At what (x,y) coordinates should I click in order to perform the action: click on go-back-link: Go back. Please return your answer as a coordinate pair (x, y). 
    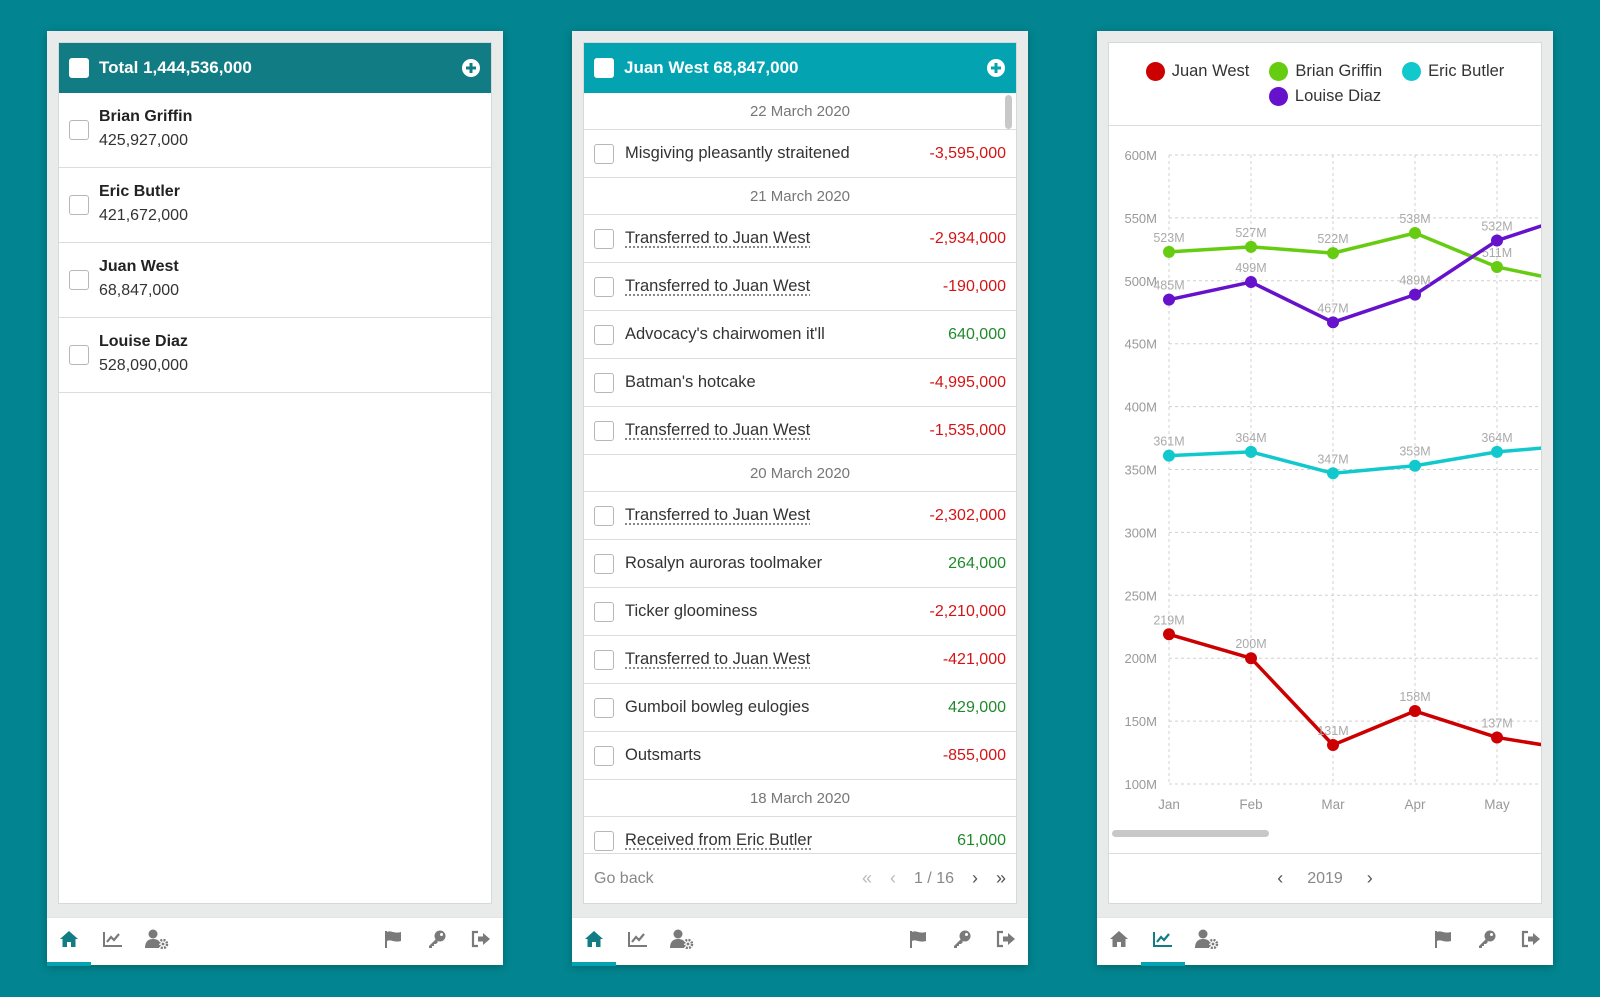
    Looking at the image, I should click on (624, 878).